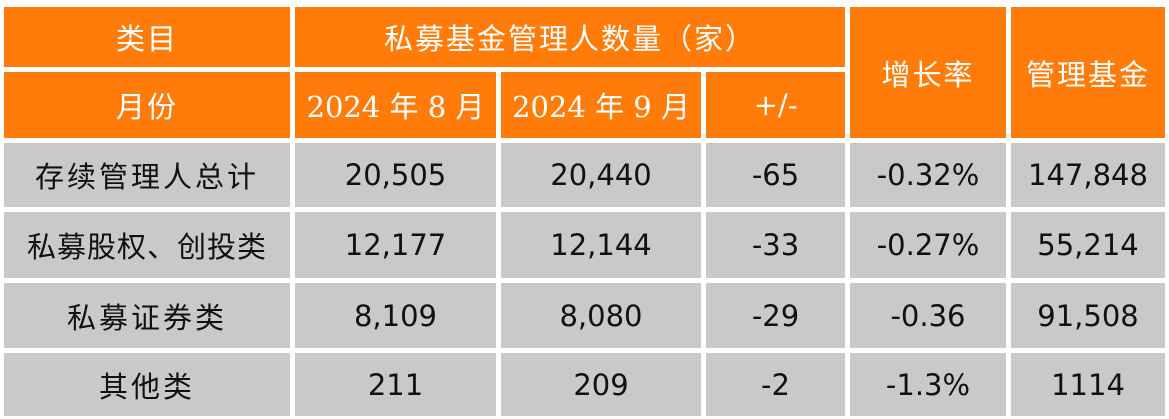 The height and width of the screenshot is (419, 1169). I want to click on header-sep-2024: 2024 年 9 月, so click(601, 105).